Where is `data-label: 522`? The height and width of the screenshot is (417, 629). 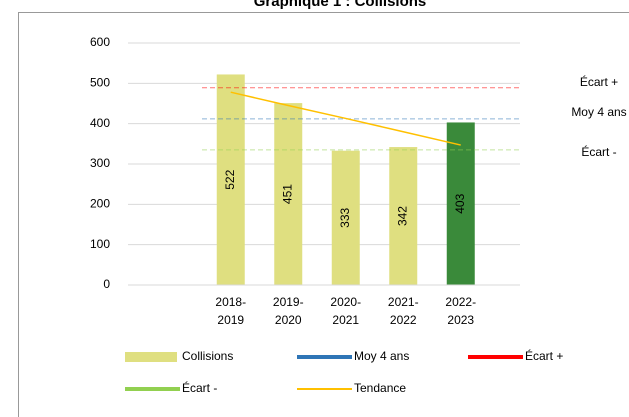
data-label: 522 is located at coordinates (230, 179).